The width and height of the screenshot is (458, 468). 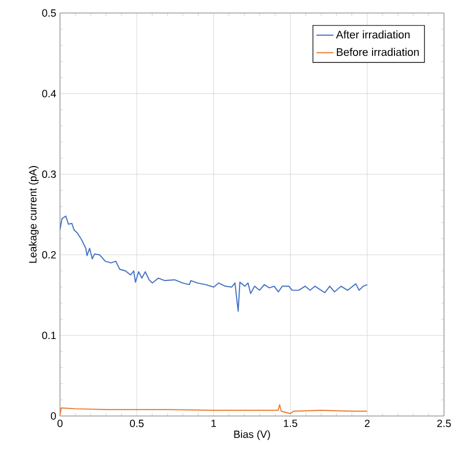 What do you see at coordinates (214, 264) in the screenshot?
I see `line-series` at bounding box center [214, 264].